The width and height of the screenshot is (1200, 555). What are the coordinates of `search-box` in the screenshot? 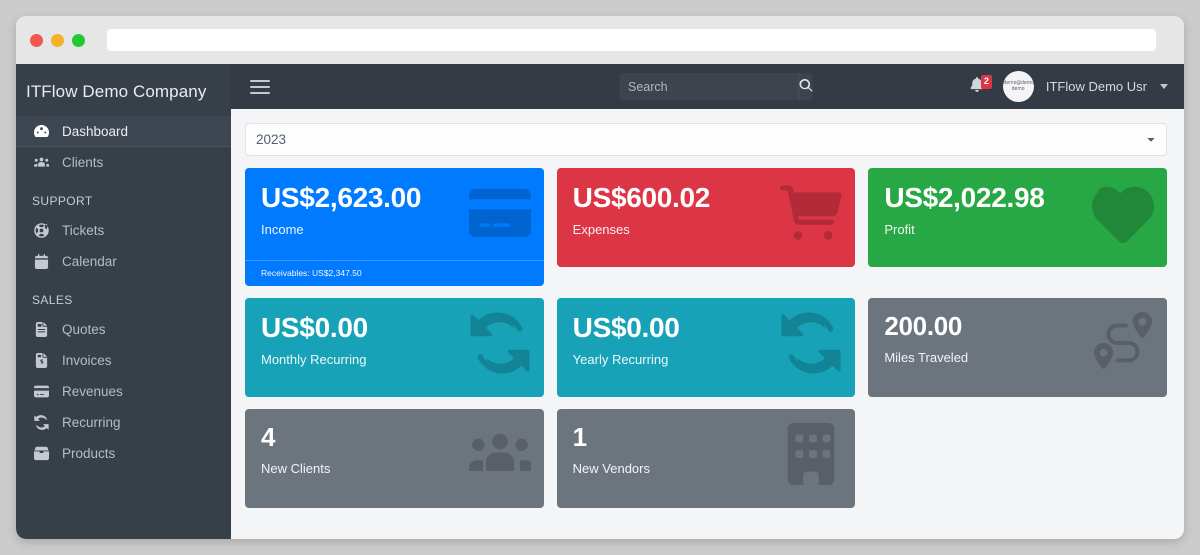 It's located at (715, 86).